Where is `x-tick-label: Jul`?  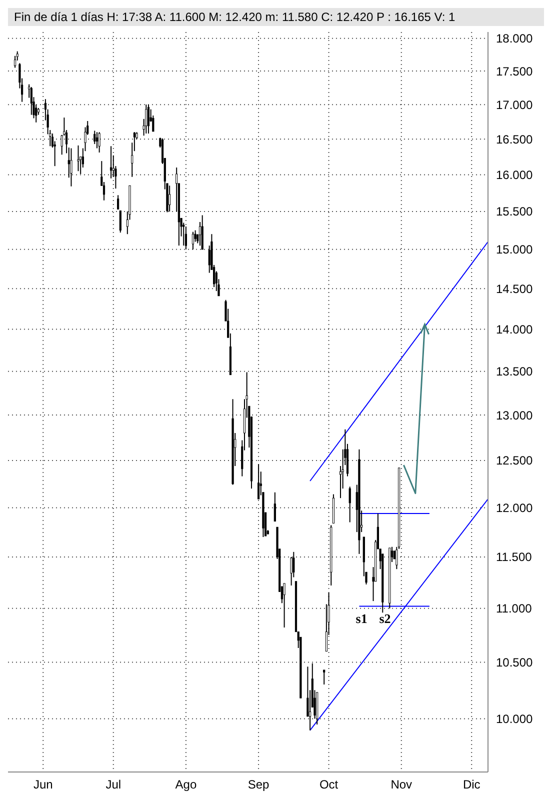 x-tick-label: Jul is located at coordinates (114, 785).